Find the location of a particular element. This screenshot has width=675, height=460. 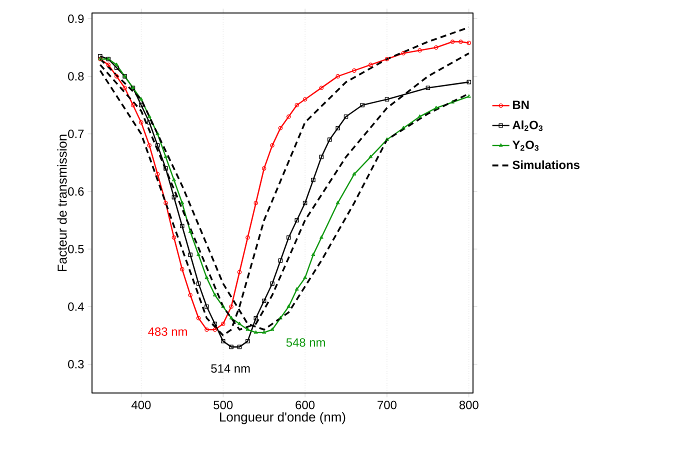

y-tick-label: 0.3 is located at coordinates (76, 364).